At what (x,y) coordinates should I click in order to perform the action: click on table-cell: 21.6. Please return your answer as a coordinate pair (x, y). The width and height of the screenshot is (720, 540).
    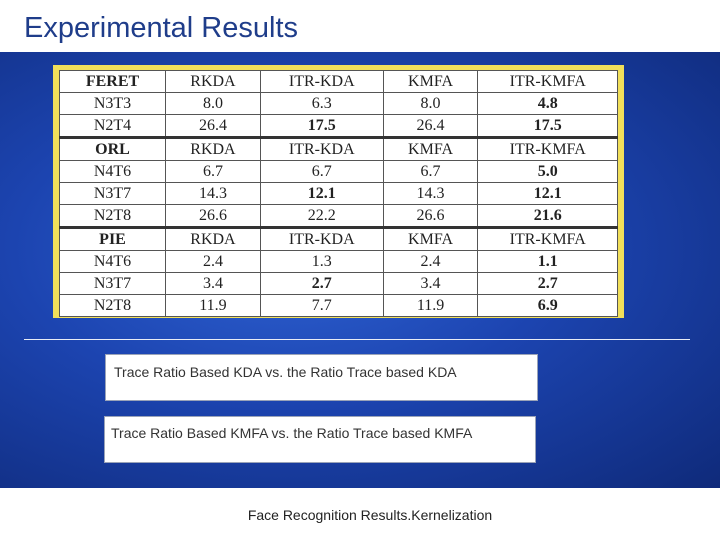
    Looking at the image, I should click on (547, 216).